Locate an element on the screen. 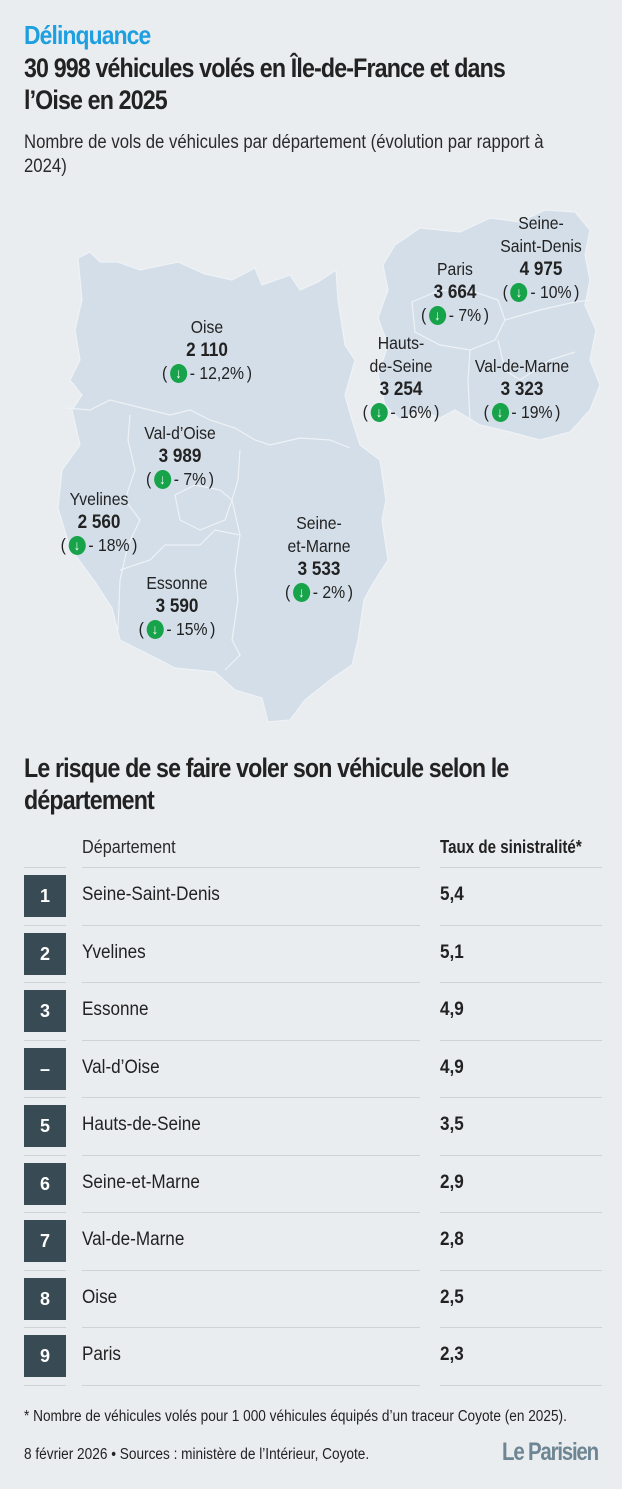 The height and width of the screenshot is (1489, 622). table-row: – Val-d’Oise 4,9 is located at coordinates (313, 1068).